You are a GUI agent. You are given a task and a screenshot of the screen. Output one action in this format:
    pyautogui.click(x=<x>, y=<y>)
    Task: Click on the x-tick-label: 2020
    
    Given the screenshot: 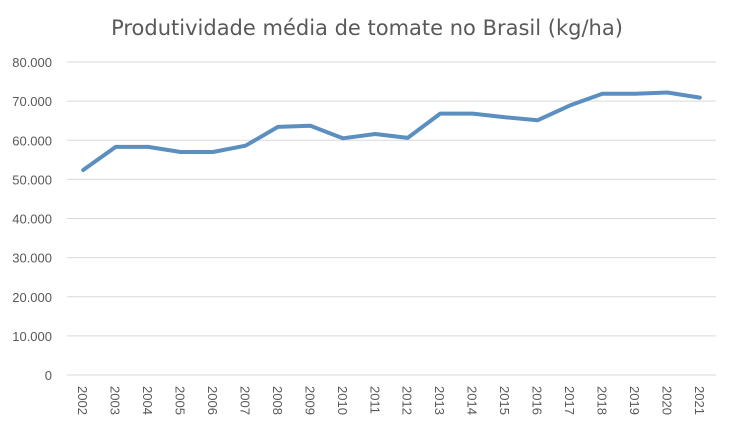 What is the action you would take?
    pyautogui.click(x=666, y=400)
    